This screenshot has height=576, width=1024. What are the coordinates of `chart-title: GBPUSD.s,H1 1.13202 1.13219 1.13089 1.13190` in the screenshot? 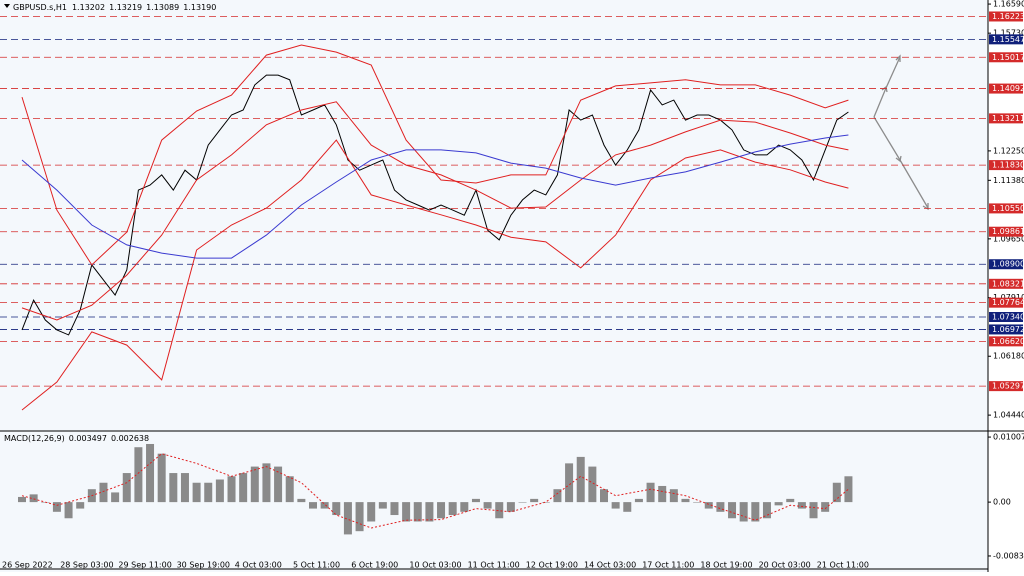 It's located at (114, 7).